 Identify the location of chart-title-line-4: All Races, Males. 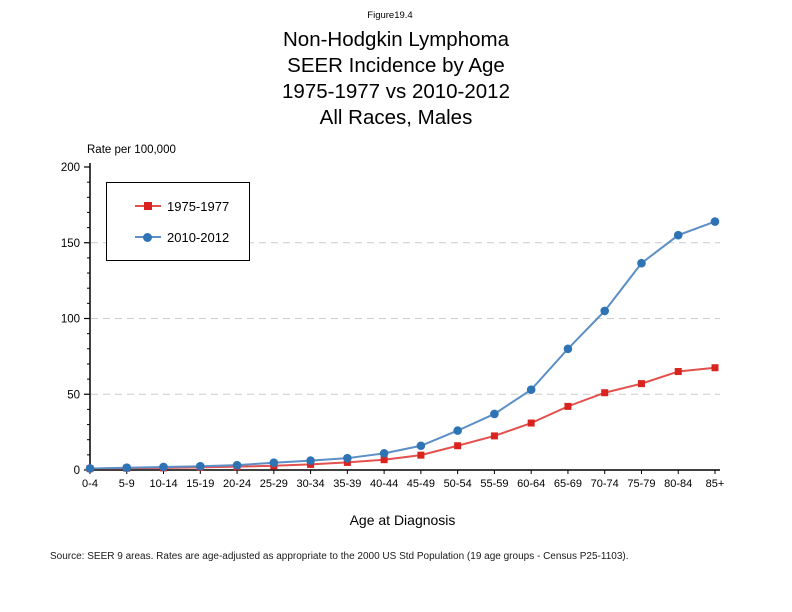
(396, 117).